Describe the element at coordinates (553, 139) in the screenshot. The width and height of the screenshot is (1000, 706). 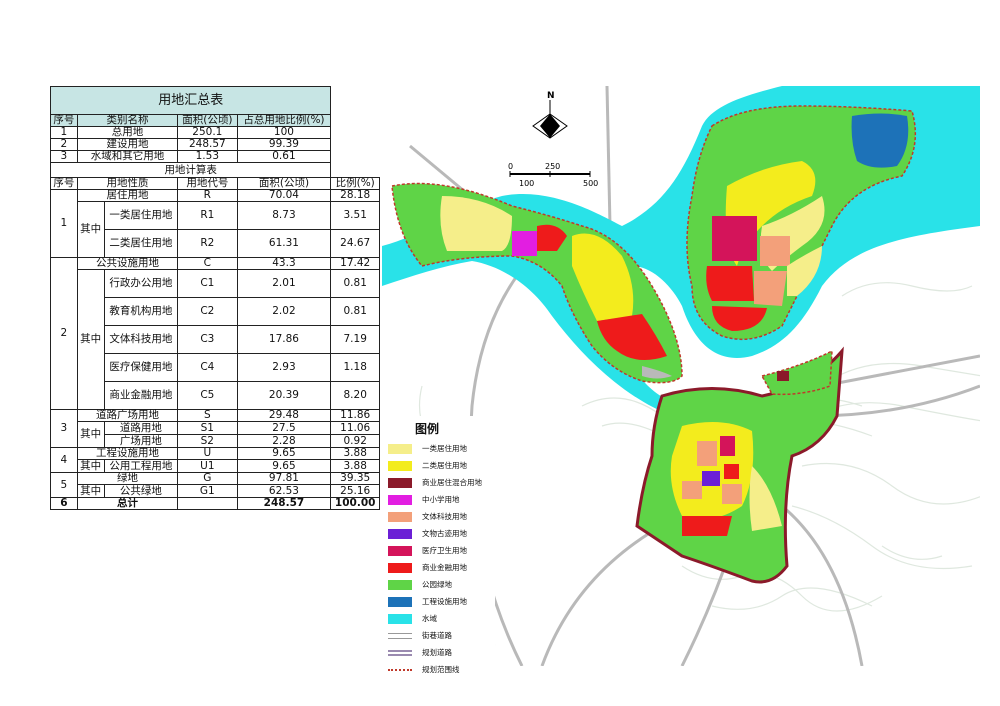
I see `compass-scale: N 0 250 100 500` at that location.